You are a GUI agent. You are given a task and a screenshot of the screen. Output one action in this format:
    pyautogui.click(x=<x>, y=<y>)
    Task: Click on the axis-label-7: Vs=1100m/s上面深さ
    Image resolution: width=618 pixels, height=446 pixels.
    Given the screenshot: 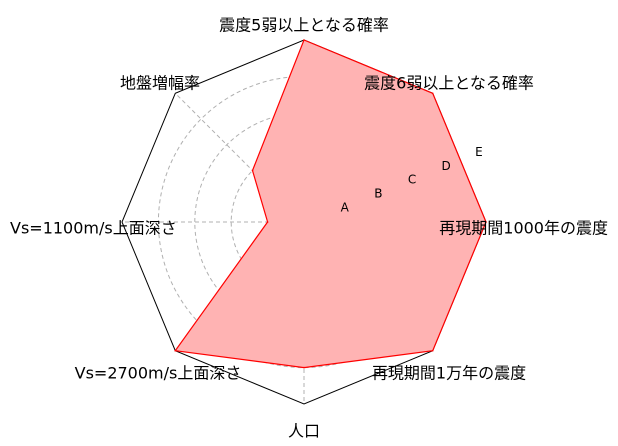 What is the action you would take?
    pyautogui.click(x=93, y=228)
    